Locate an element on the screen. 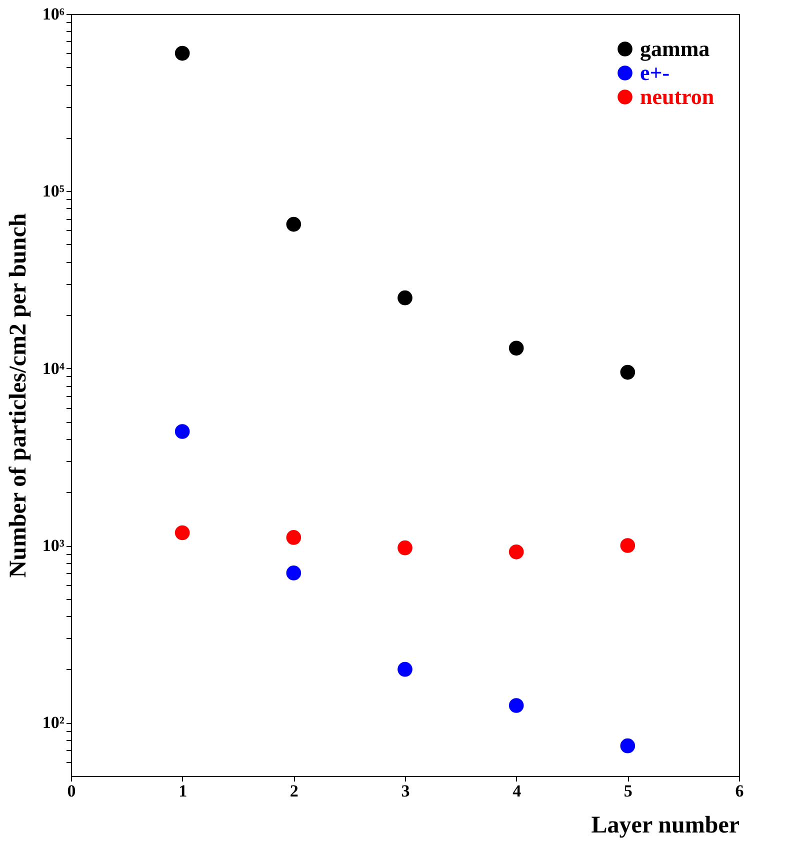 This screenshot has height=863, width=790. y-tick-label: 10⁴ is located at coordinates (53, 368).